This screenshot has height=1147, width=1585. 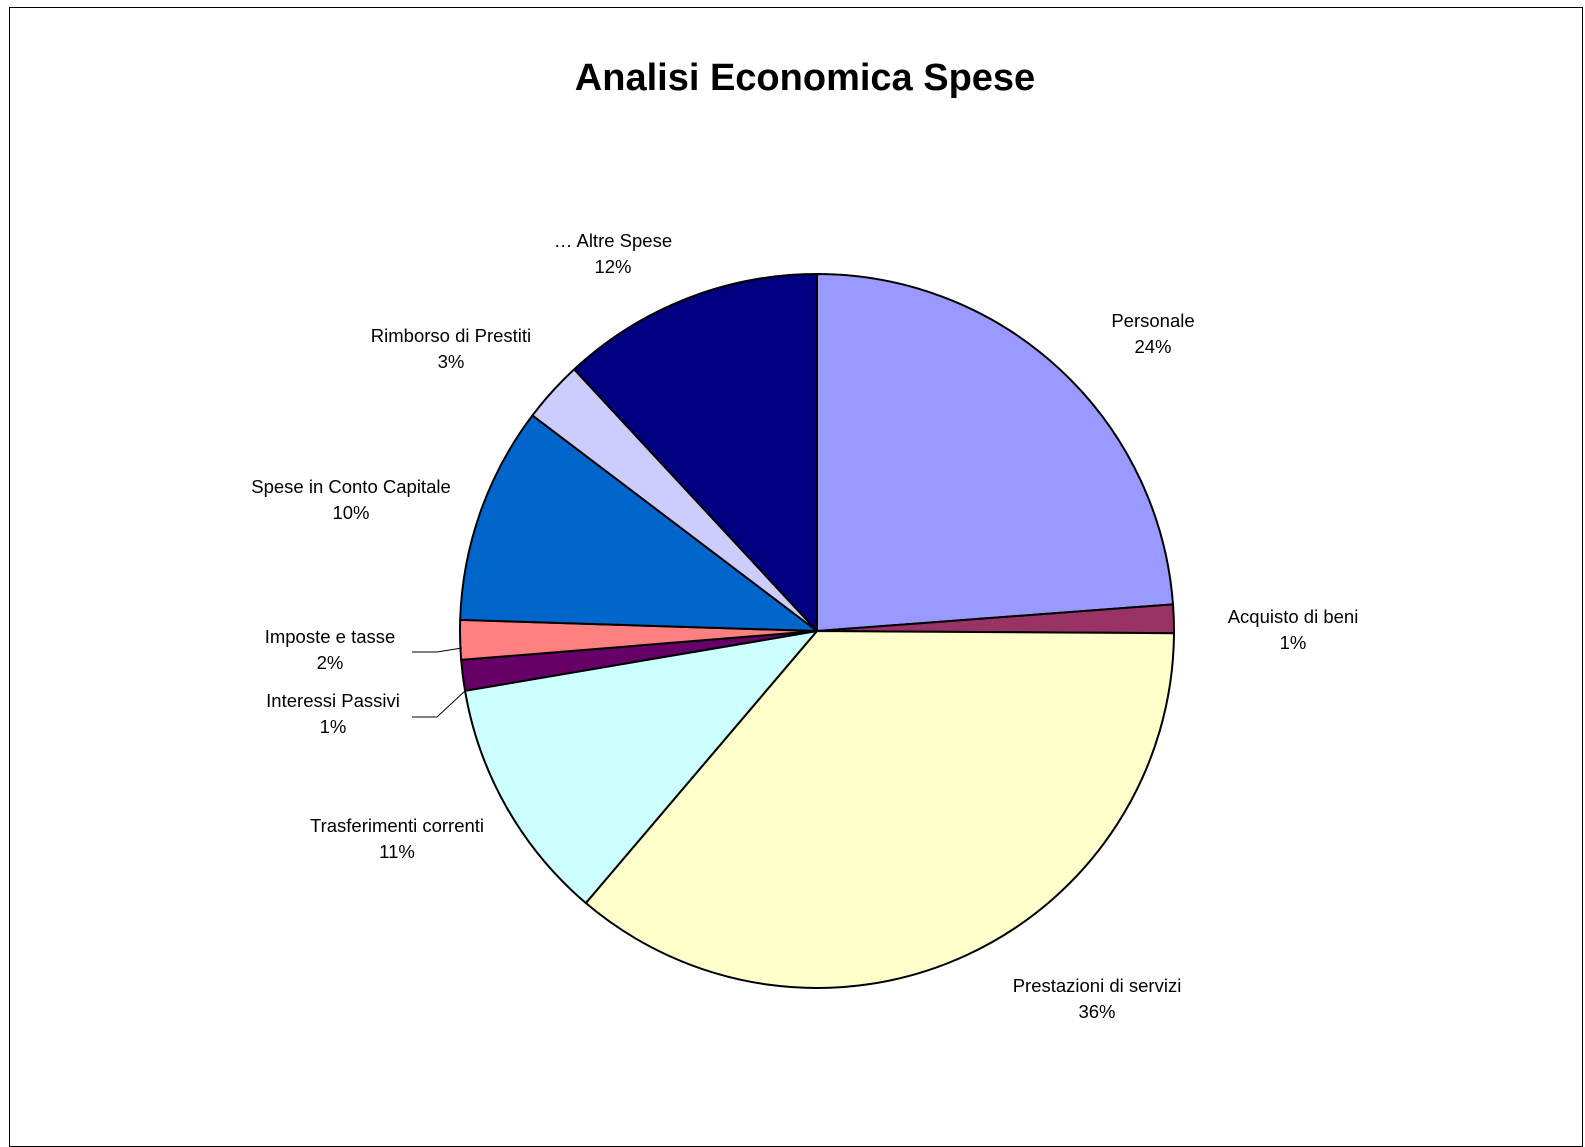 I want to click on pie-slice-spese-in-conto-capitale, so click(x=638, y=523).